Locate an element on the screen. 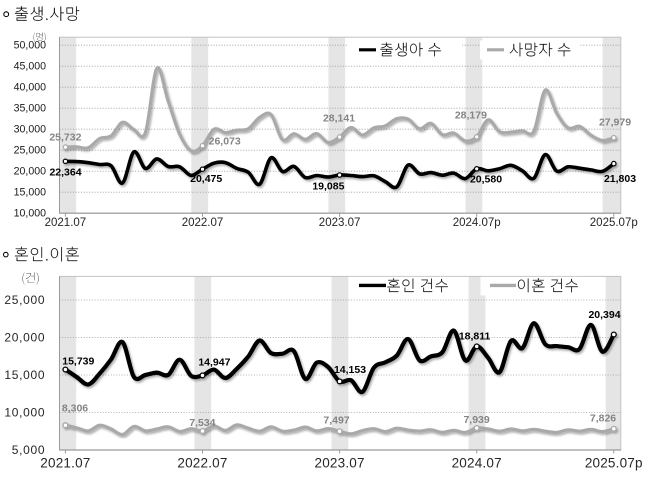 Image resolution: width=650 pixels, height=485 pixels. svg-text: 20,475 is located at coordinates (206, 179).